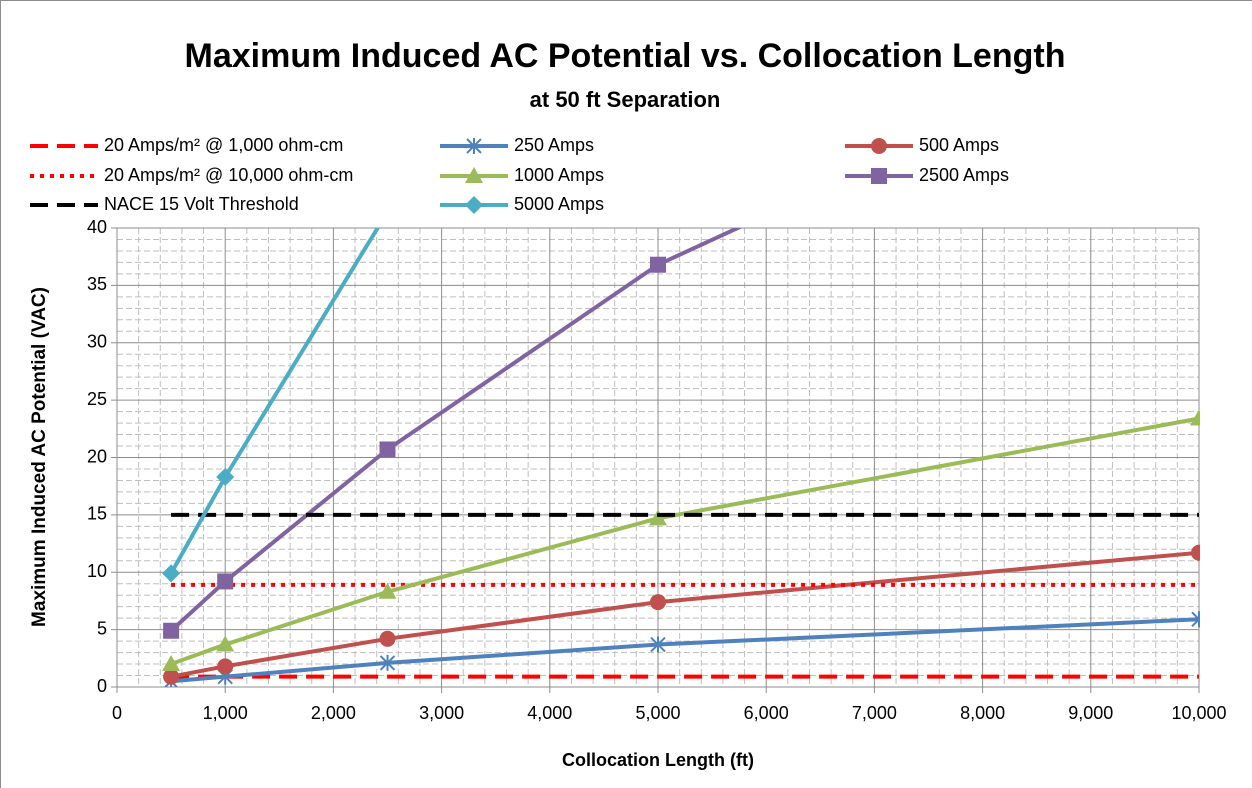 The width and height of the screenshot is (1252, 788). Describe the element at coordinates (559, 175) in the screenshot. I see `legend-label: 1000 Amps` at that location.